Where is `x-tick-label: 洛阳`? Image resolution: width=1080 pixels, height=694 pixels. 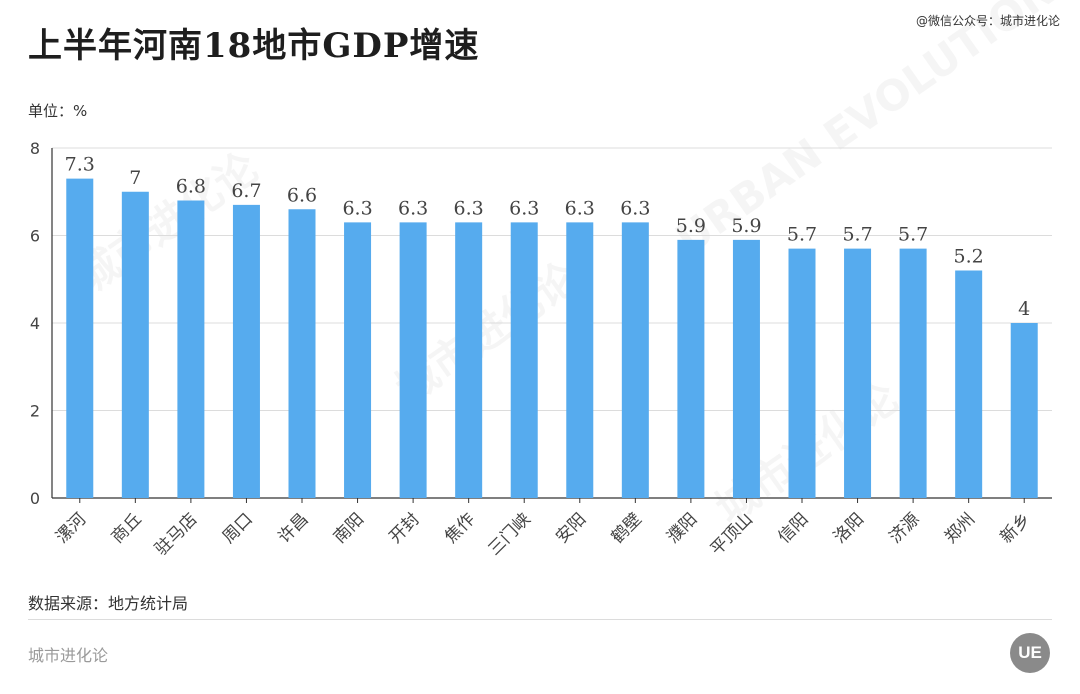 x-tick-label: 洛阳 is located at coordinates (849, 528).